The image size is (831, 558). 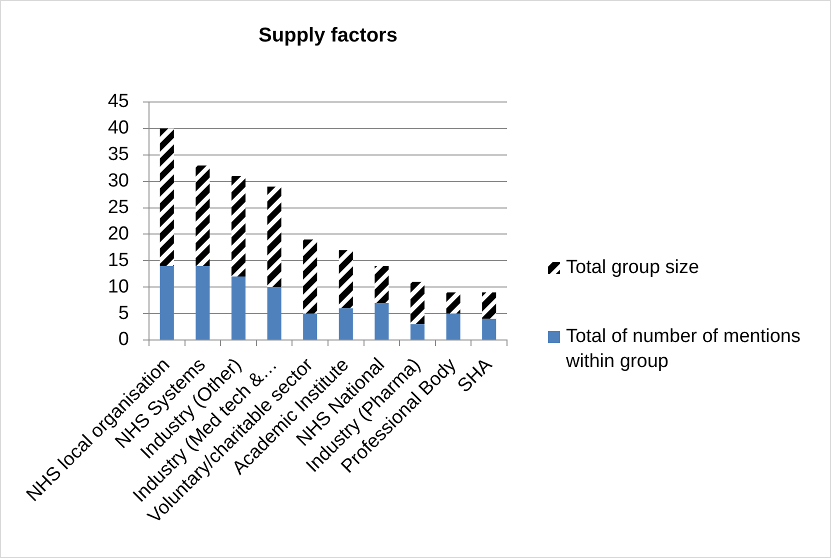 I want to click on legend-label: Total of number of mentions within group, so click(x=682, y=349).